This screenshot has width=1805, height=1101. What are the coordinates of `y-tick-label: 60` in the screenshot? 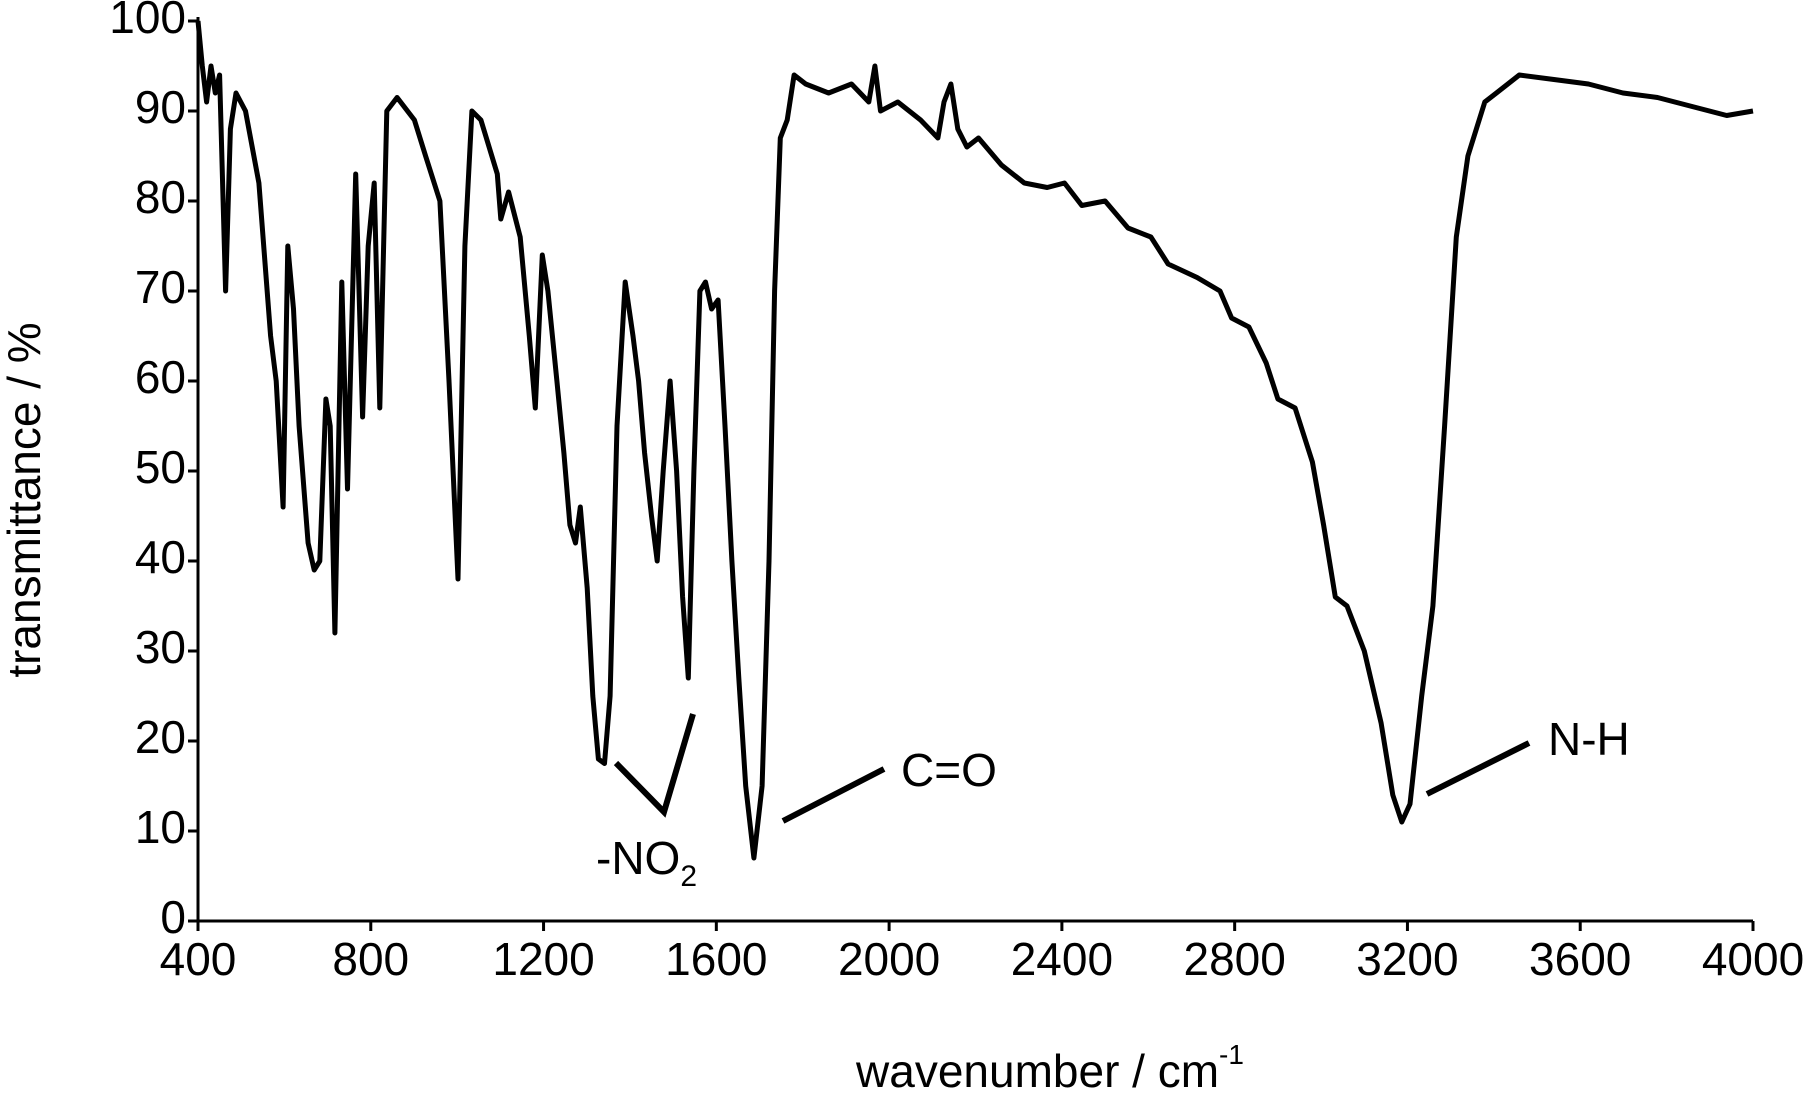 It's located at (160, 377).